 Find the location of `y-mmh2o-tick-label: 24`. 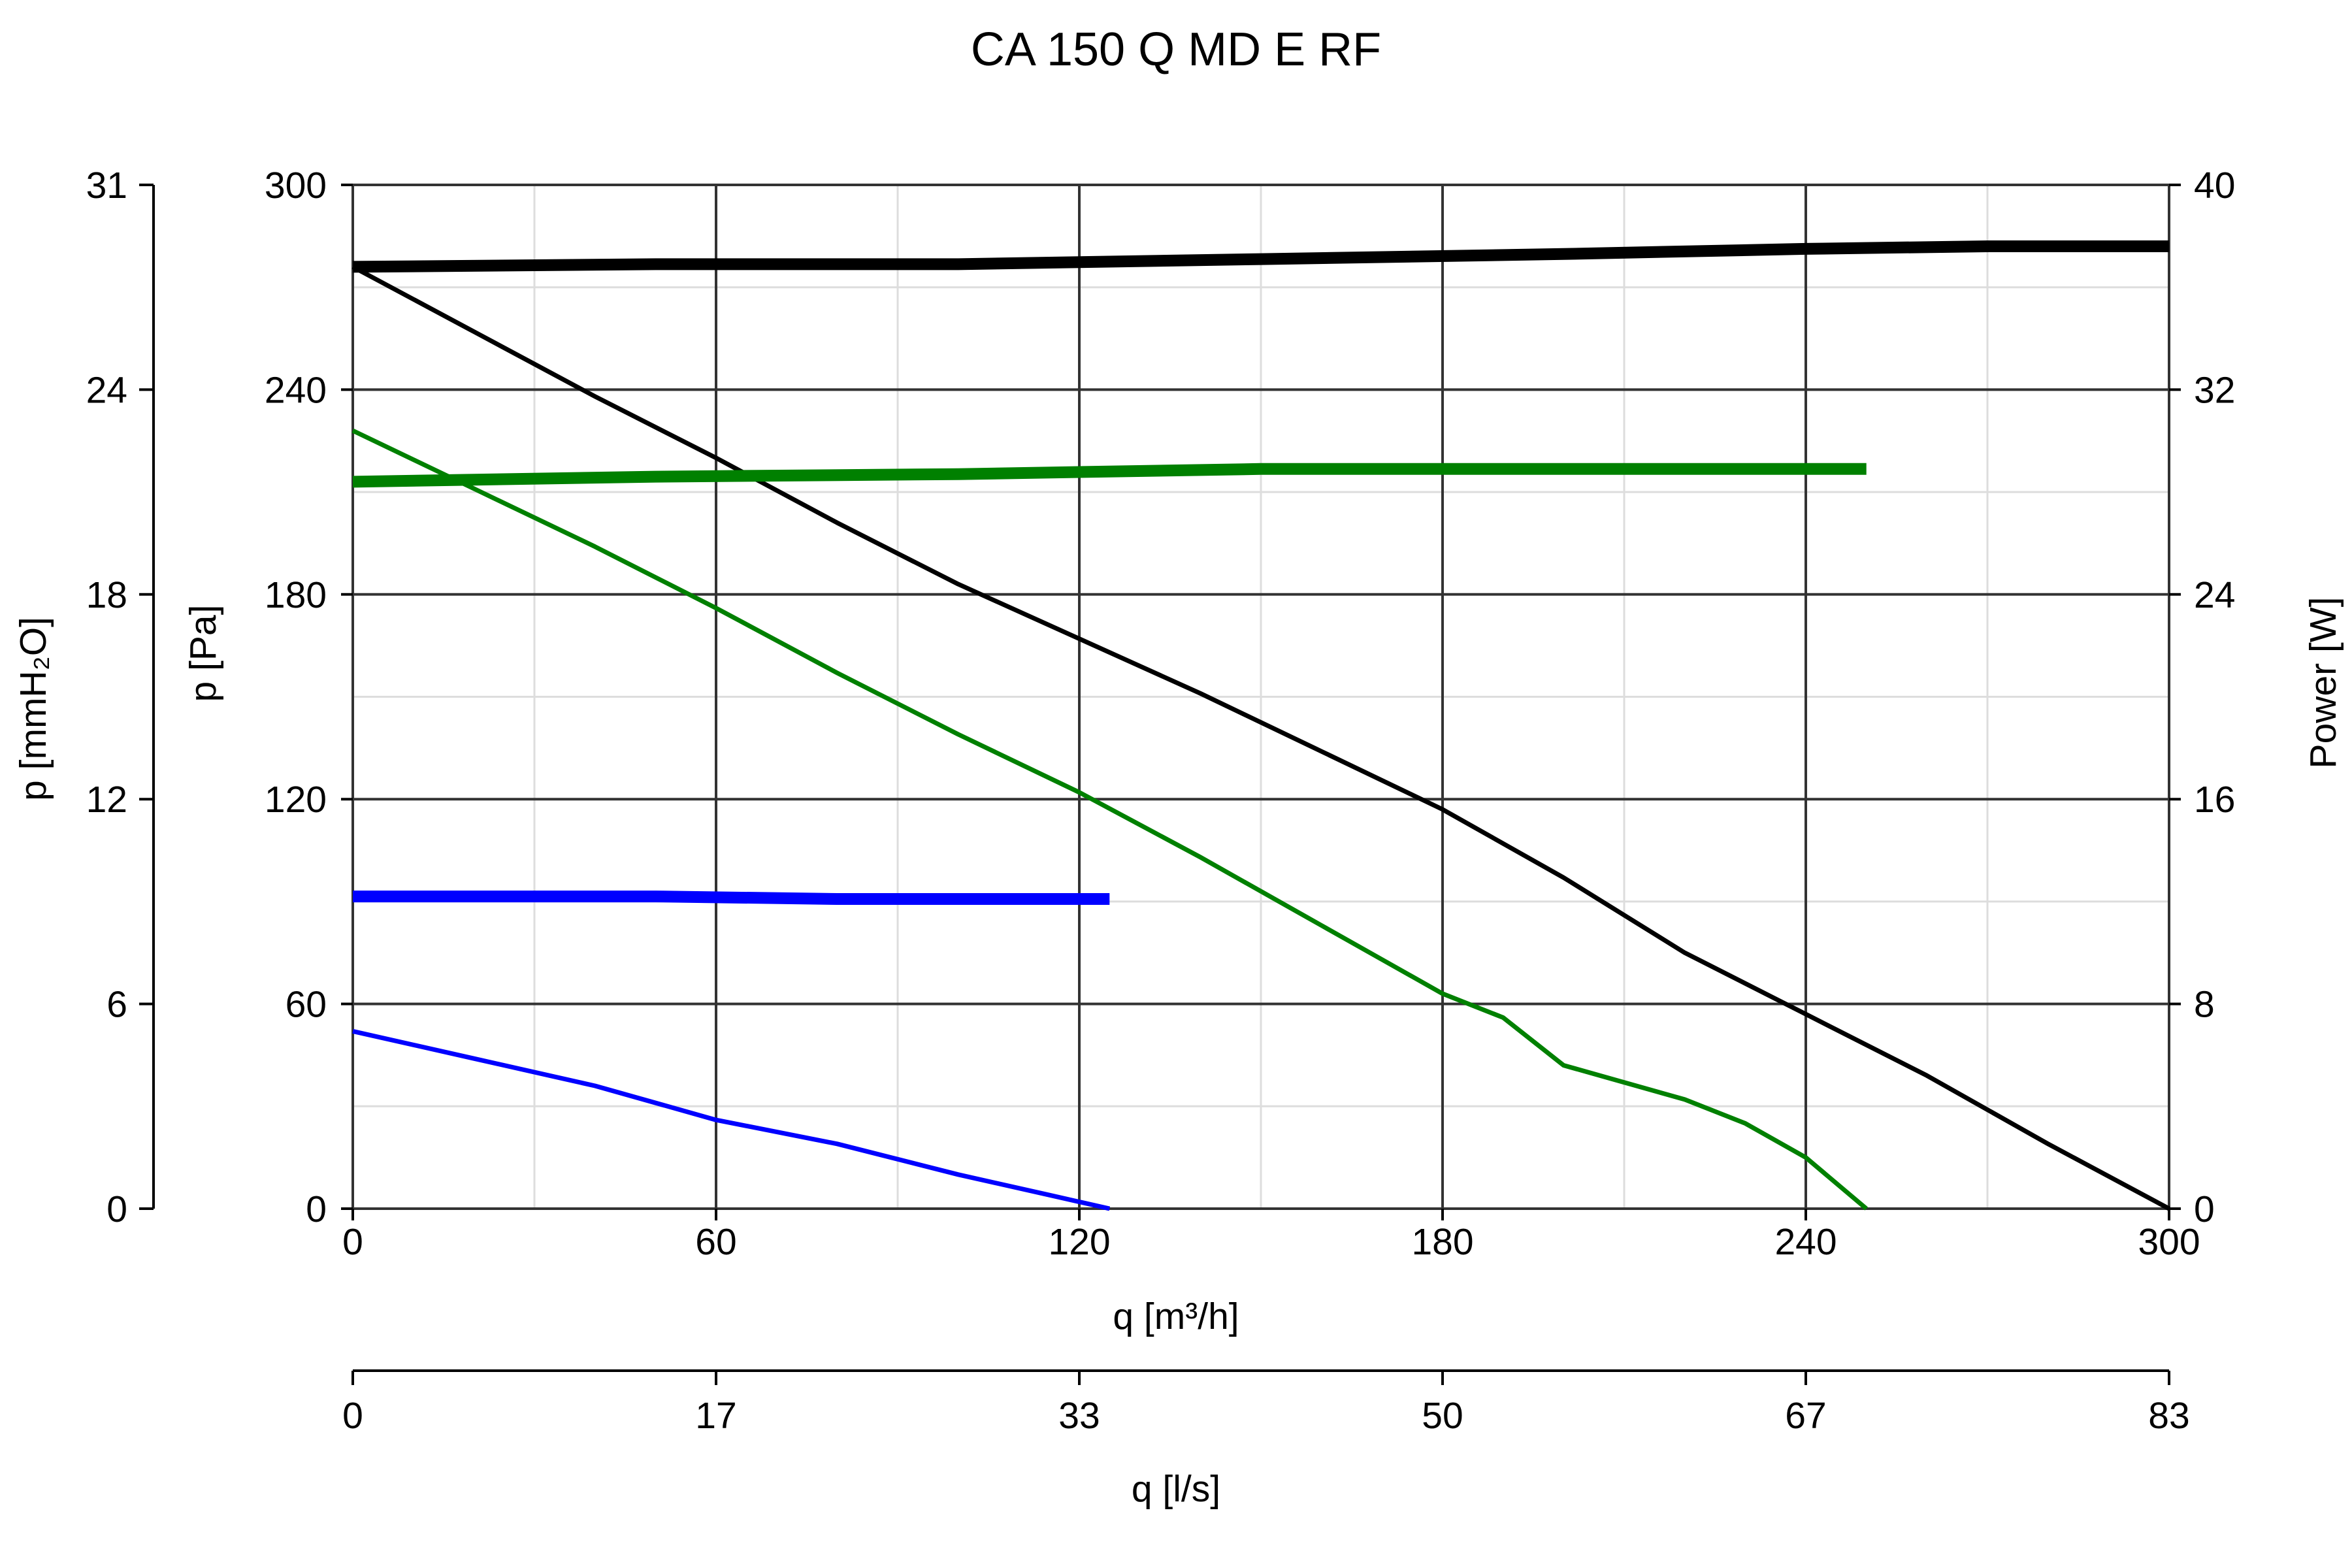

y-mmh2o-tick-label: 24 is located at coordinates (106, 390).